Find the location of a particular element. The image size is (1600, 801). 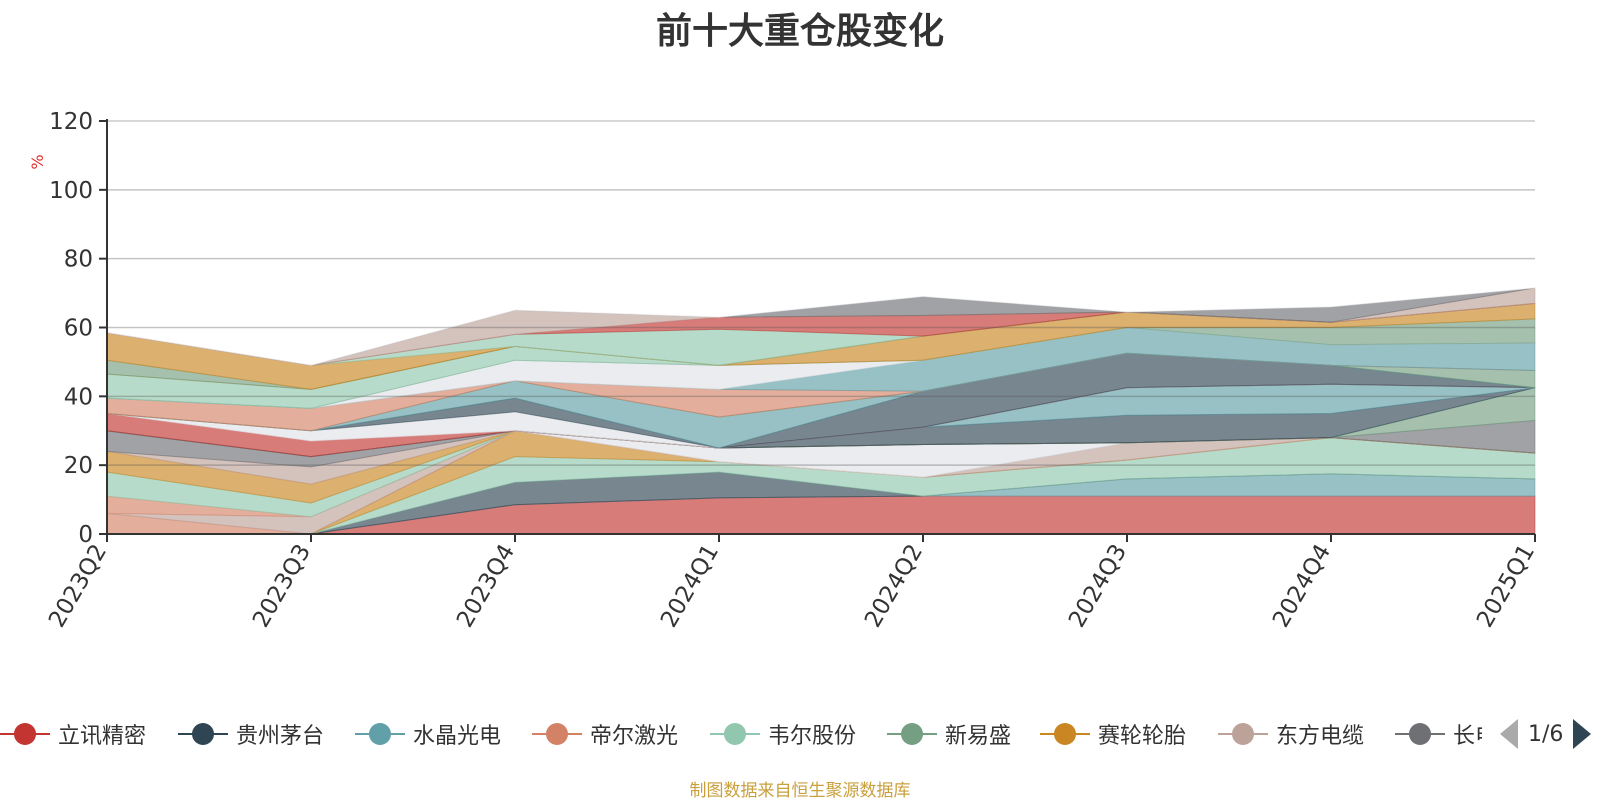

chart-title: 前十大重仓股变化 is located at coordinates (799, 31).